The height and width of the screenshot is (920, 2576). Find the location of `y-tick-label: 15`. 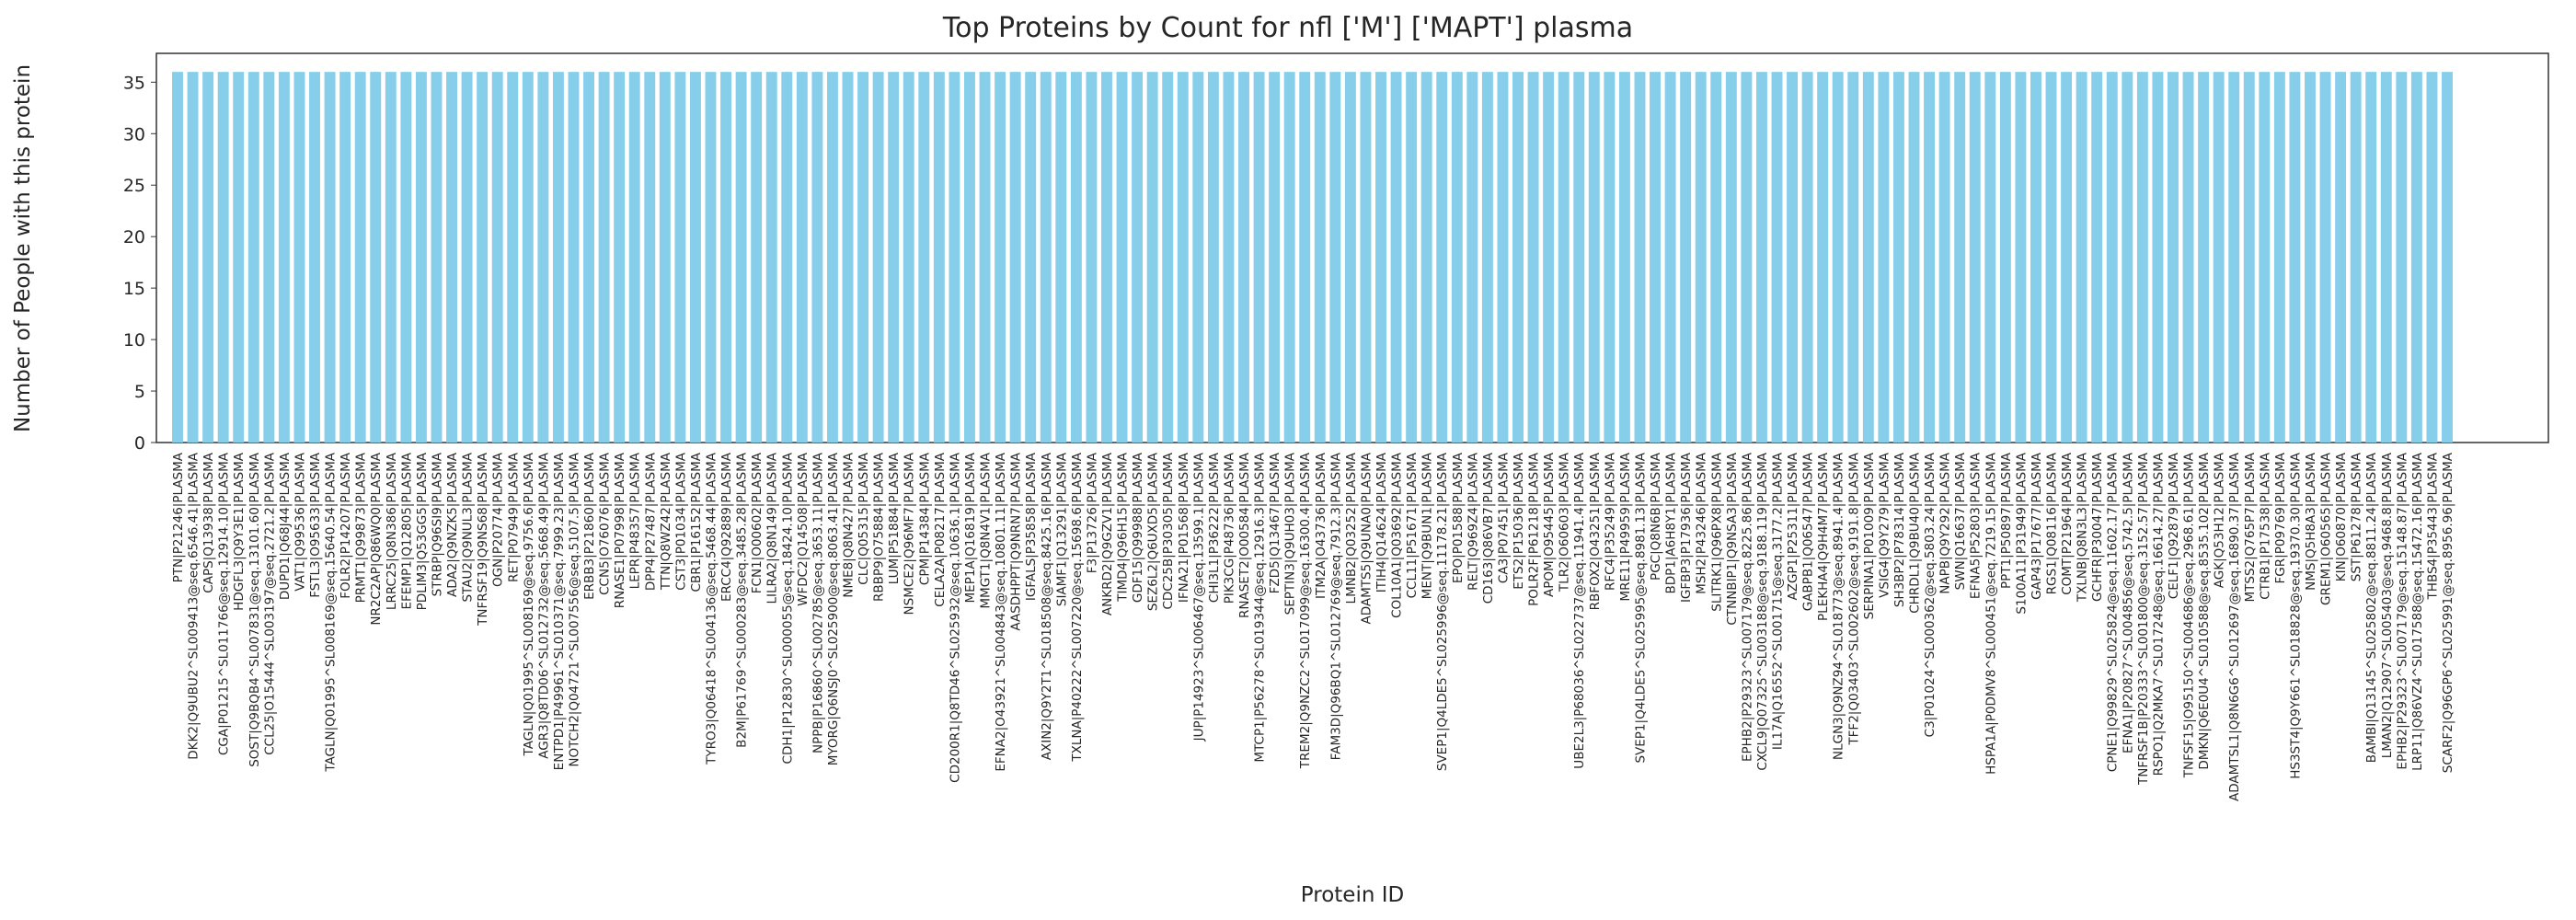

y-tick-label: 15 is located at coordinates (134, 289).